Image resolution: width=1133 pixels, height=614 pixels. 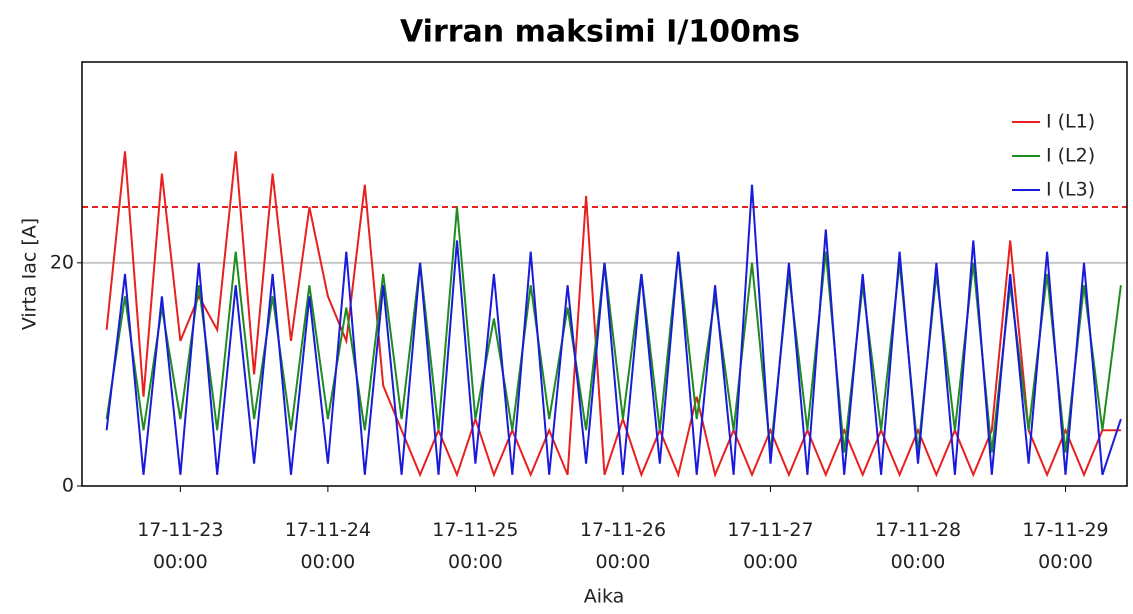 I want to click on x-tick-label: 17-11-26 00:00, so click(x=623, y=546).